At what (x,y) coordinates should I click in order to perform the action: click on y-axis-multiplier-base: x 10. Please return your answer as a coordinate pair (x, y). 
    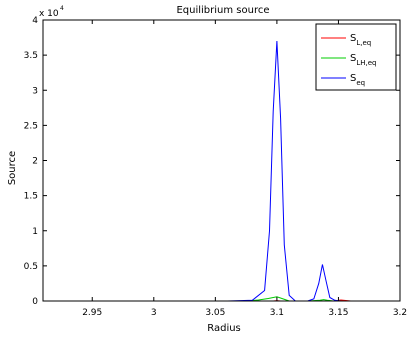
    Looking at the image, I should click on (49, 14).